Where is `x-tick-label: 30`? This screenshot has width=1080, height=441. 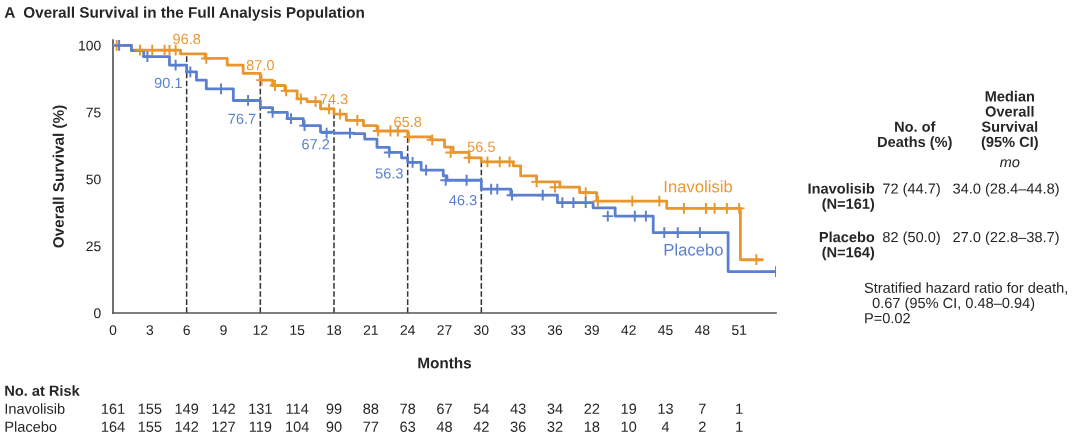
x-tick-label: 30 is located at coordinates (481, 330).